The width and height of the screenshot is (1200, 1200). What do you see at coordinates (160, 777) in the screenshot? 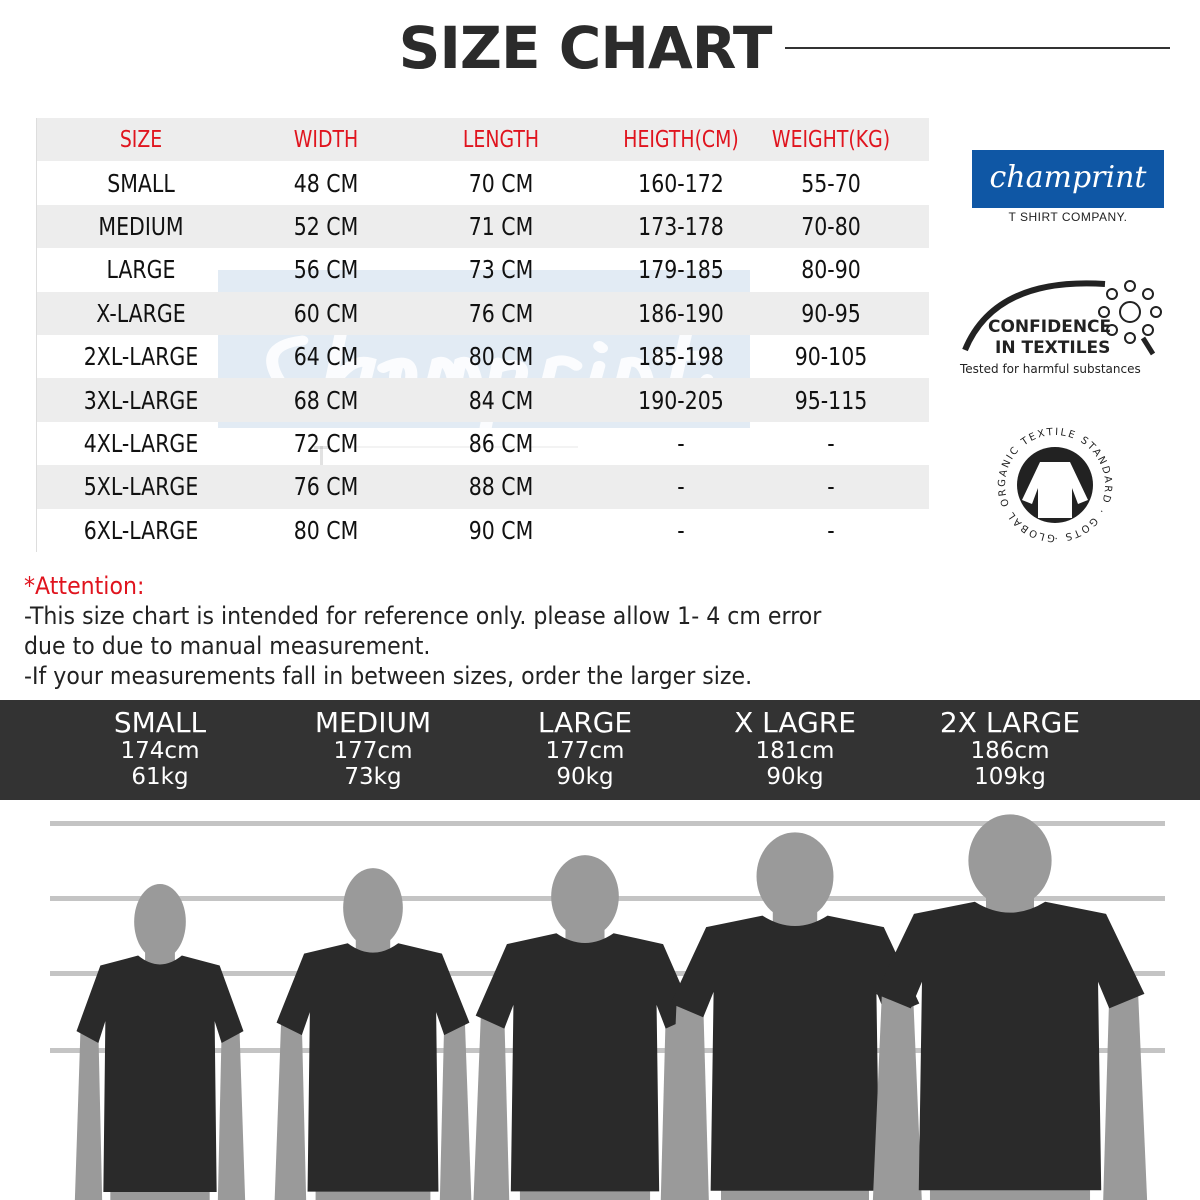
I see `model-weight: 61kg` at bounding box center [160, 777].